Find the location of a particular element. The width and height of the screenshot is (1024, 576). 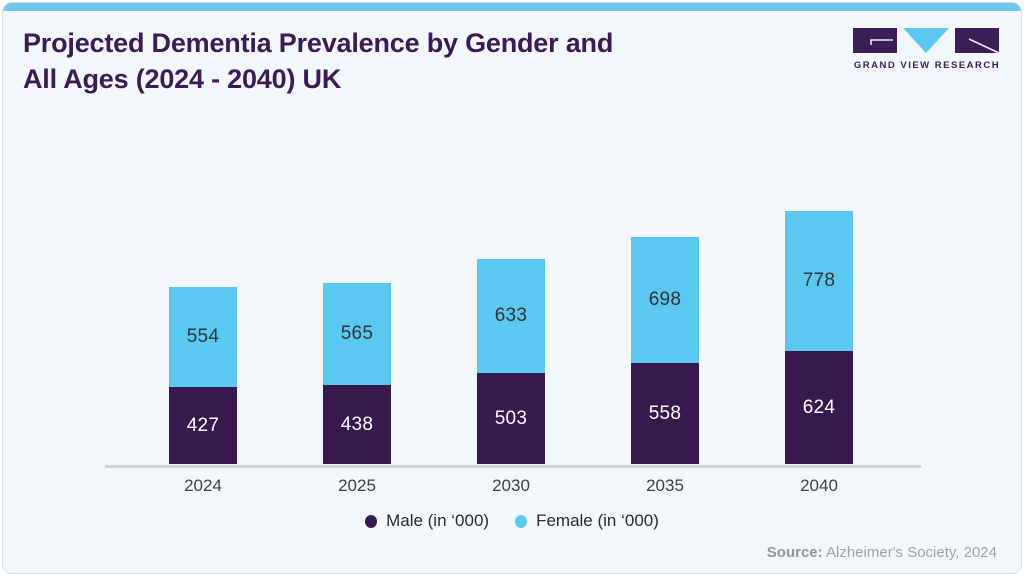

bar-segment-female-2025: 565 is located at coordinates (357, 334).